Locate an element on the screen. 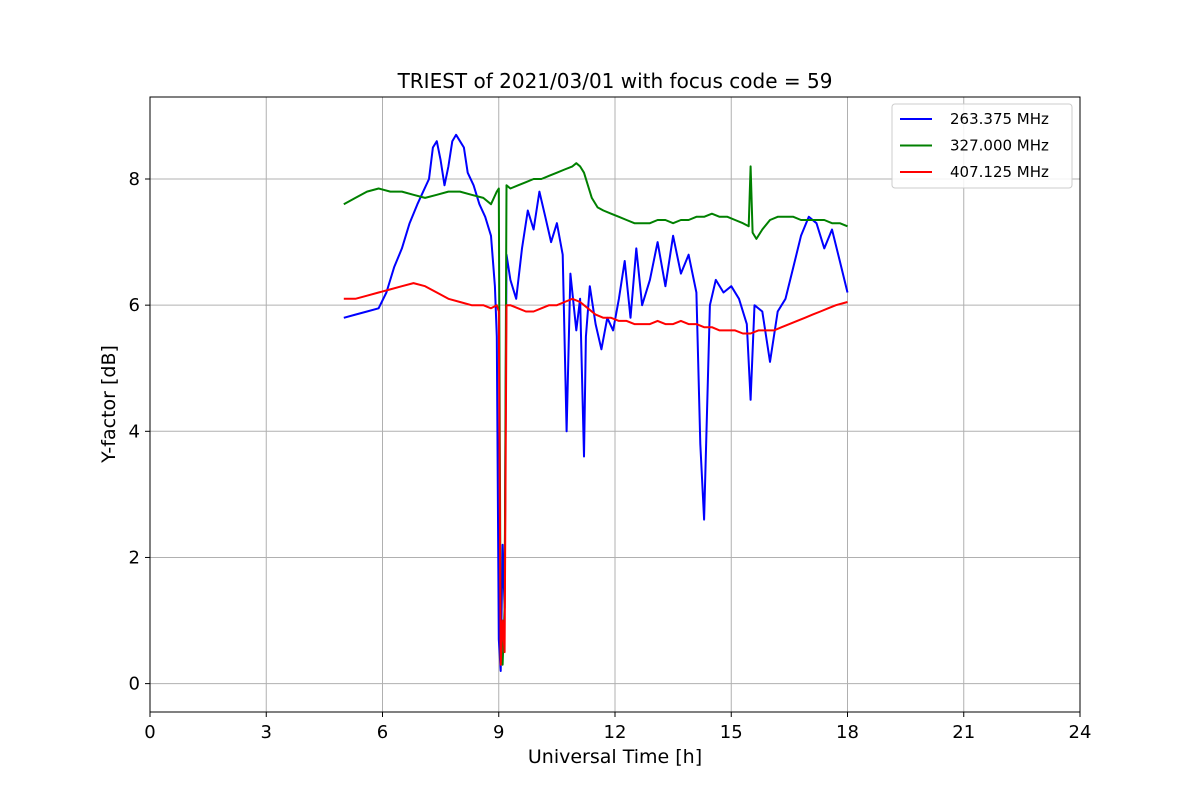 The image size is (1200, 800). legend-frame is located at coordinates (982, 146).